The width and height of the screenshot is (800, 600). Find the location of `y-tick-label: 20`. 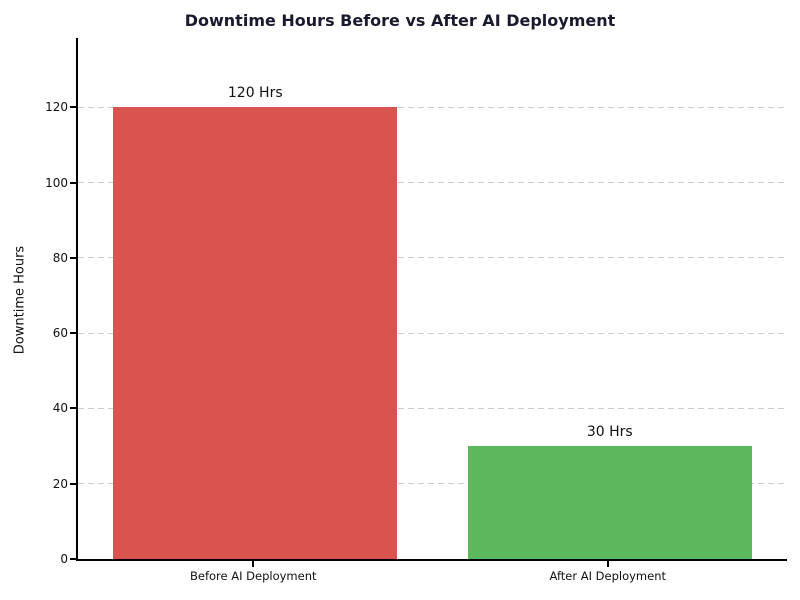

y-tick-label: 20 is located at coordinates (60, 483).